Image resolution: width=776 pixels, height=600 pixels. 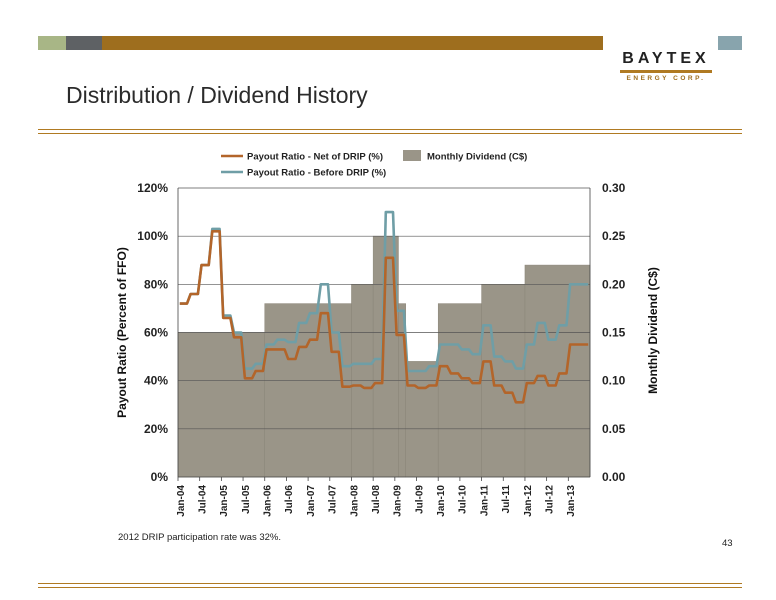 I want to click on logo-rule, so click(x=666, y=71).